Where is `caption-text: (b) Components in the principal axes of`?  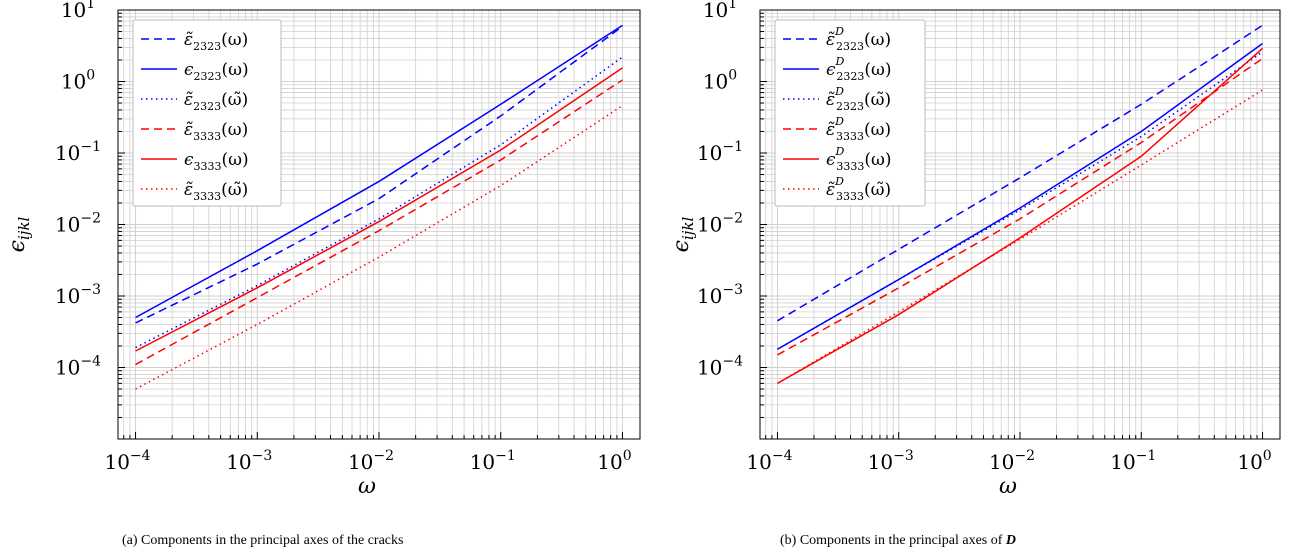 caption-text: (b) Components in the principal axes of is located at coordinates (893, 540).